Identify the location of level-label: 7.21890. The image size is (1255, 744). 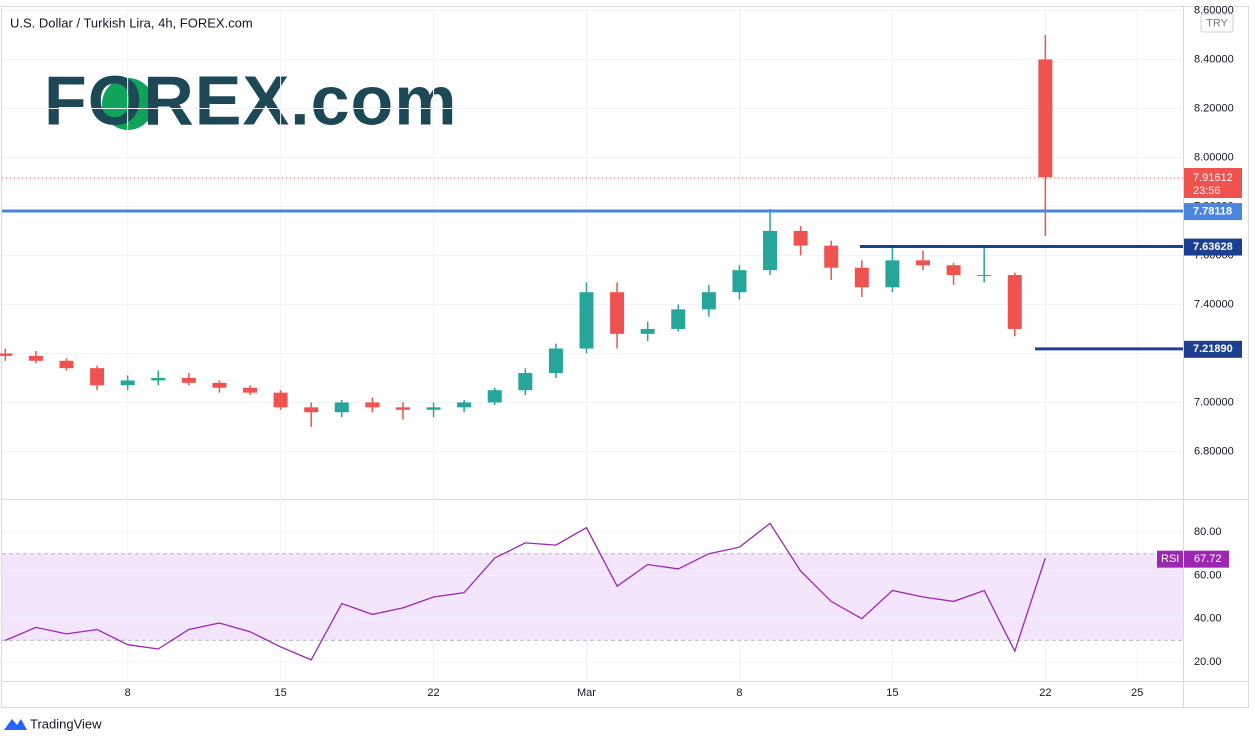
(1213, 349).